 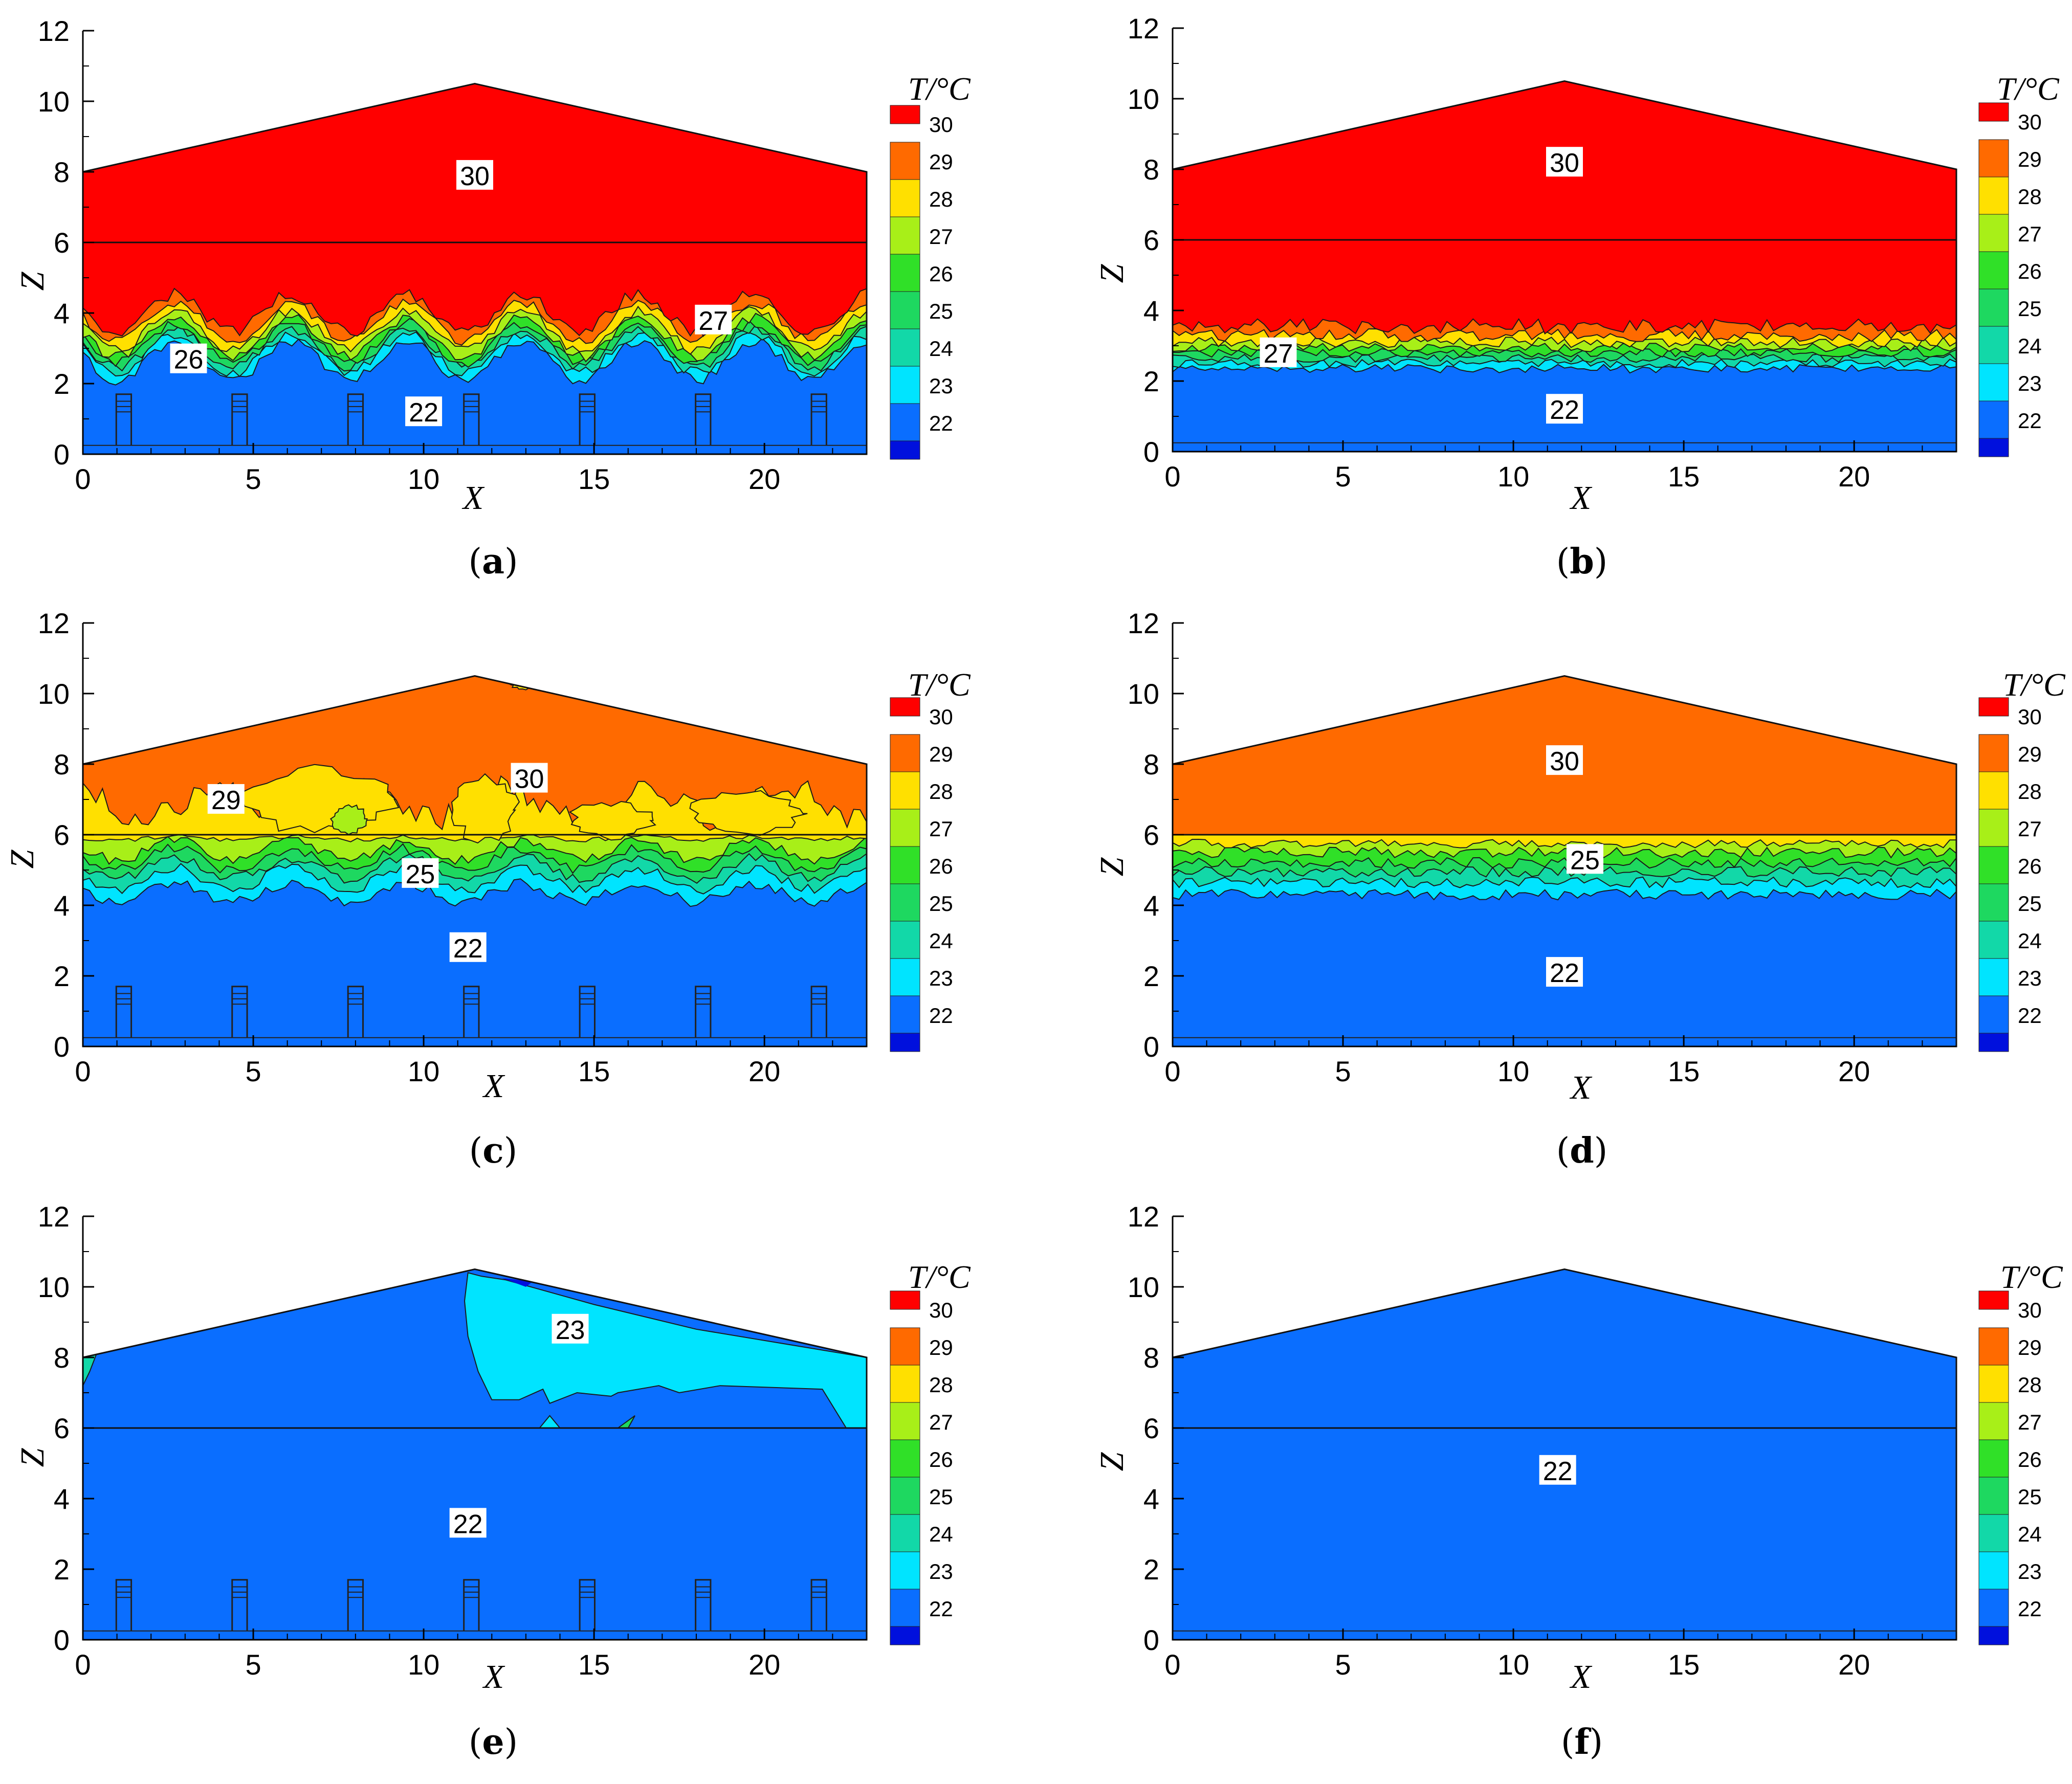 What do you see at coordinates (83, 1664) in the screenshot?
I see `x-tick-label: 0` at bounding box center [83, 1664].